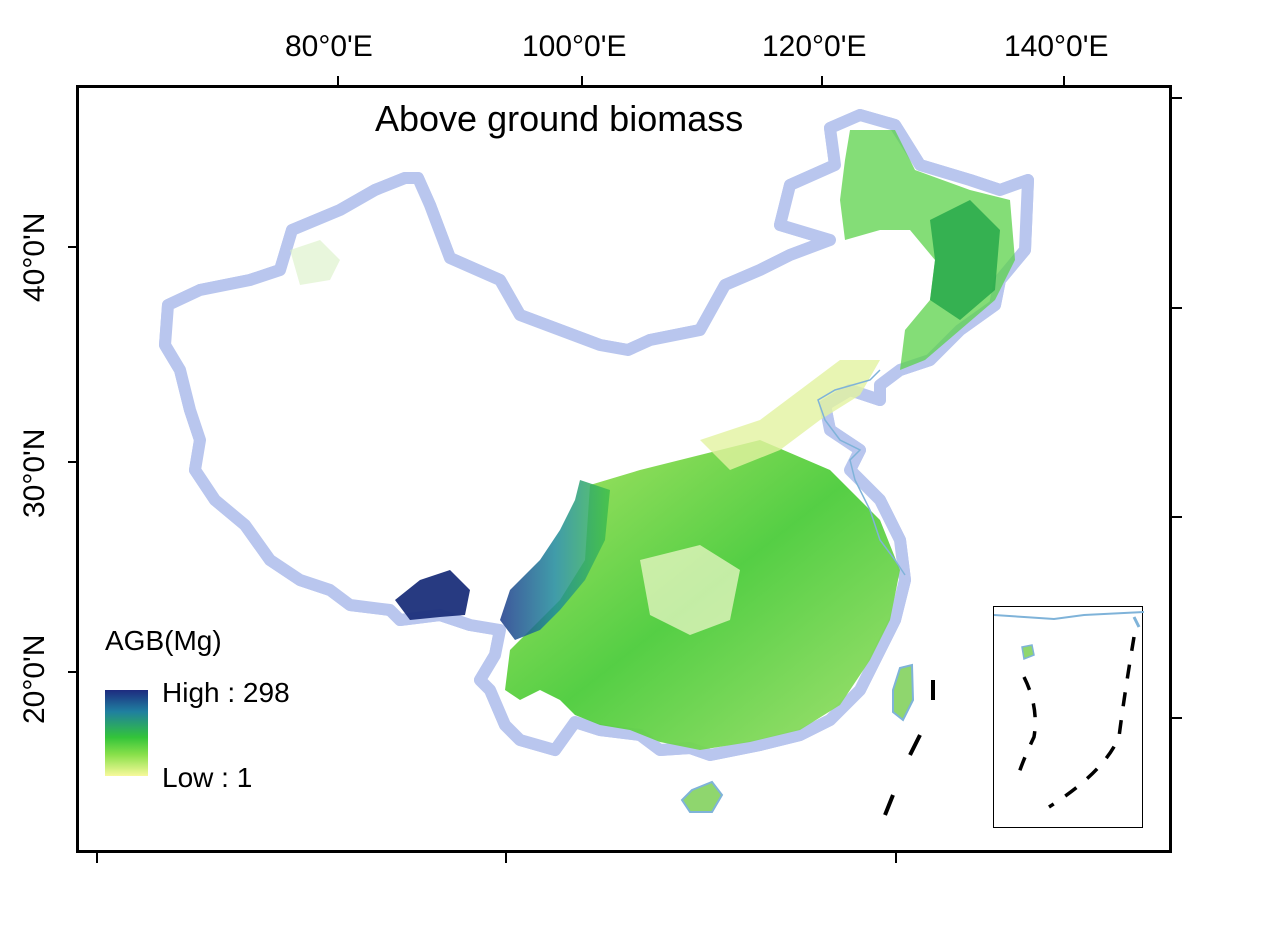 The height and width of the screenshot is (944, 1268). I want to click on south-china-sea-inset, so click(1069, 717).